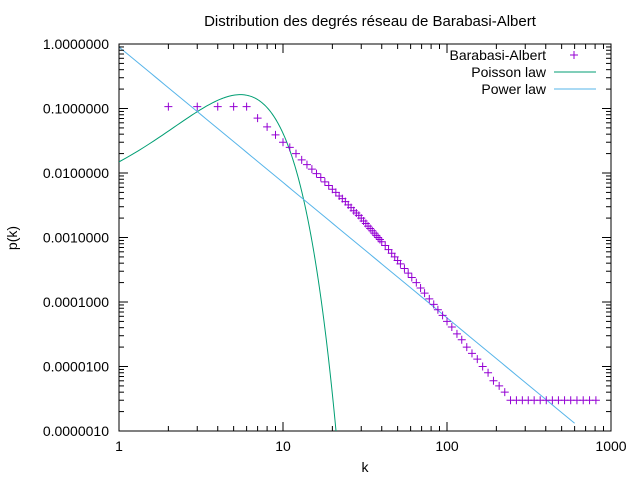 The image size is (640, 480). I want to click on y-tick-label: 0.0001000, so click(76, 302).